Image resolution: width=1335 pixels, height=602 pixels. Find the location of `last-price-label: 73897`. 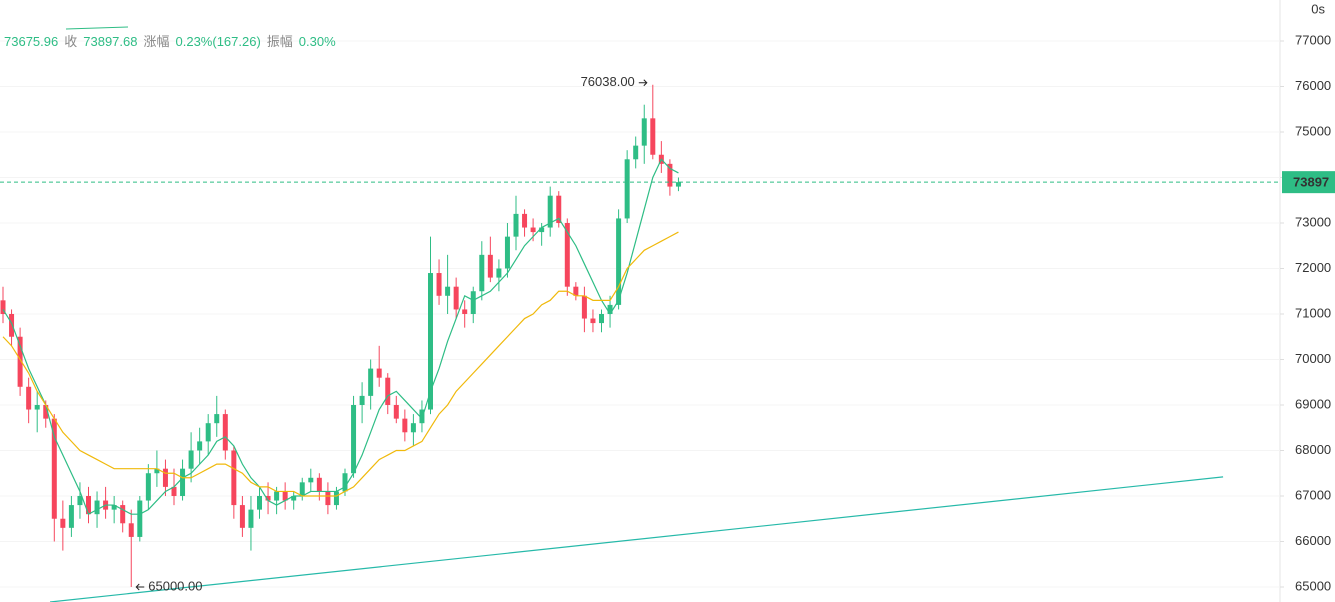

last-price-label: 73897 is located at coordinates (1311, 182).